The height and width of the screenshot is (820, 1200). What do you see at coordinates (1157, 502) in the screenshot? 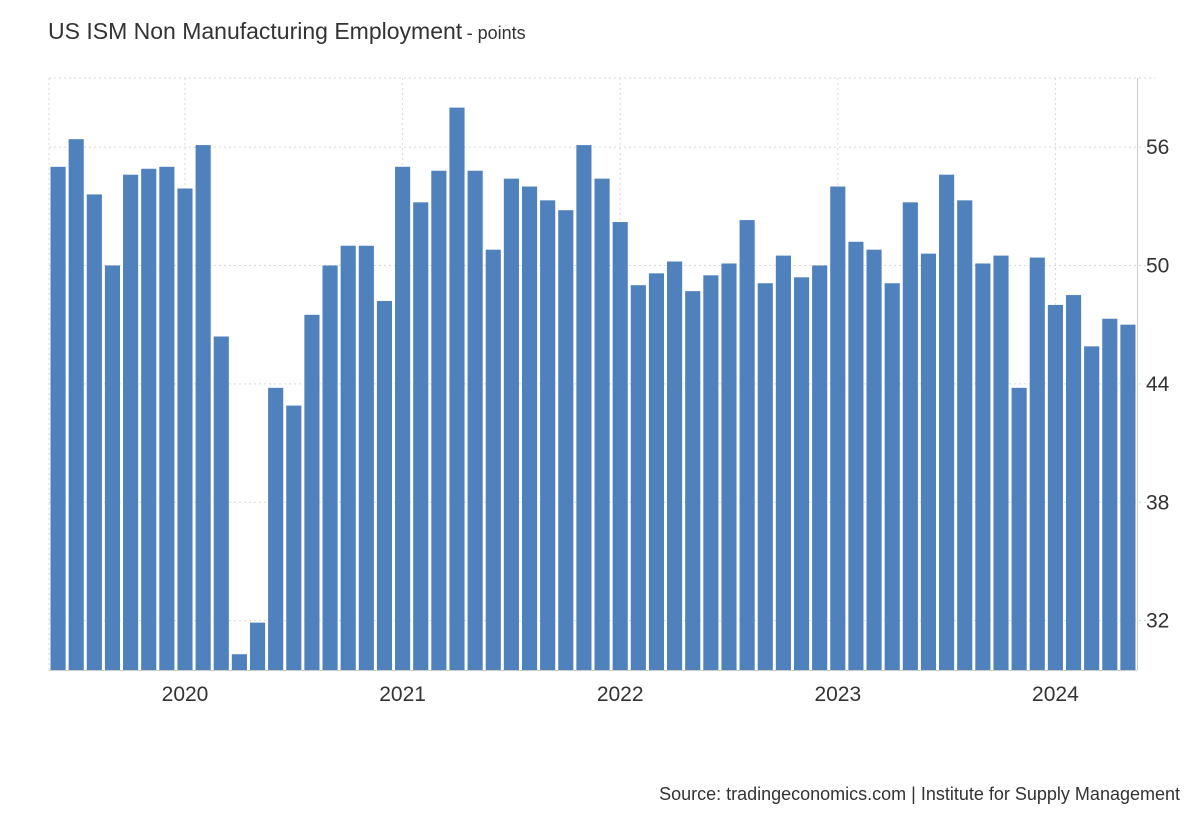
I see `y-tick-label: 38` at bounding box center [1157, 502].